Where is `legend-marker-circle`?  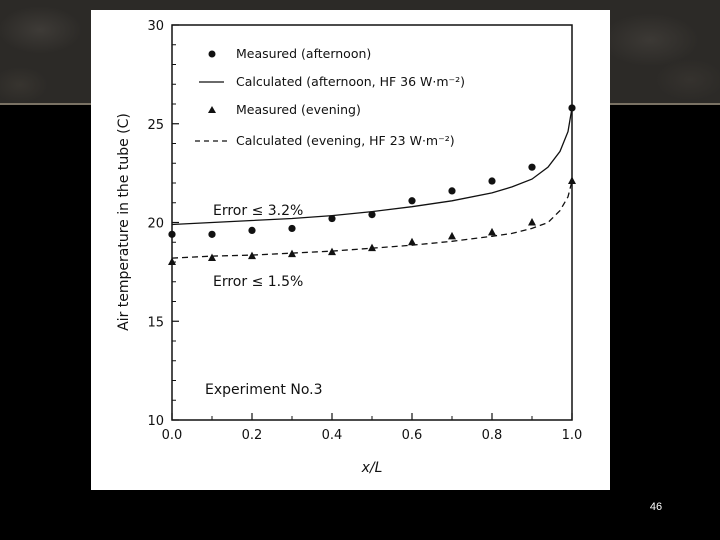 legend-marker-circle is located at coordinates (212, 54).